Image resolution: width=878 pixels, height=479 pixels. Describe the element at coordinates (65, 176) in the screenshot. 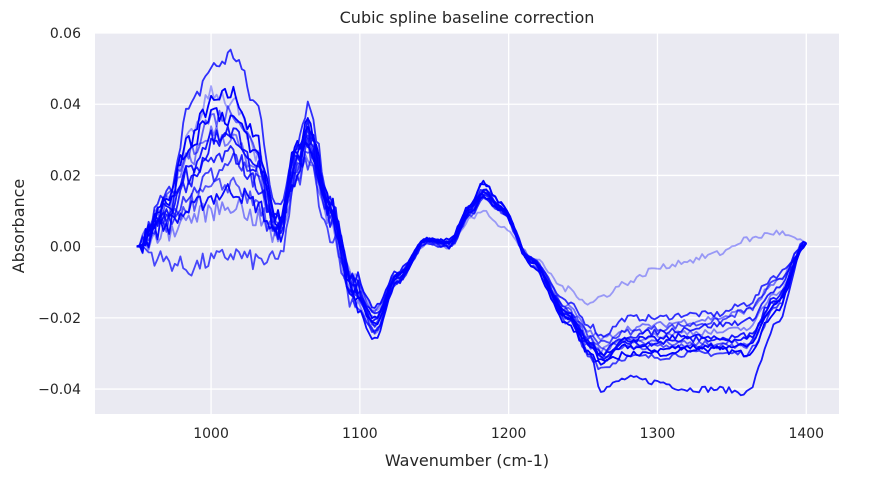

I see `y-tick-label: 0.02` at that location.